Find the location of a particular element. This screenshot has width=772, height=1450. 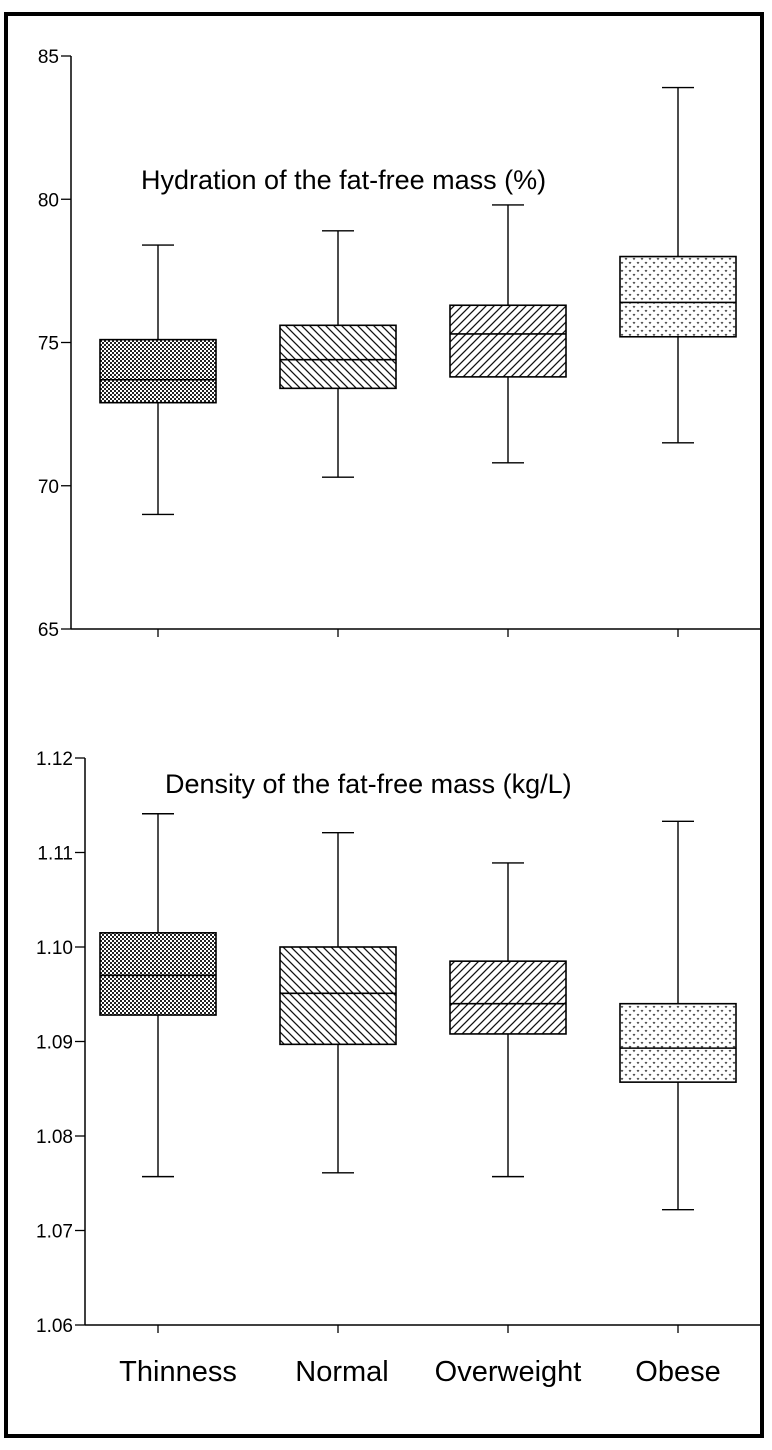

density-y-tick-label: 1.09 is located at coordinates (54, 1043).